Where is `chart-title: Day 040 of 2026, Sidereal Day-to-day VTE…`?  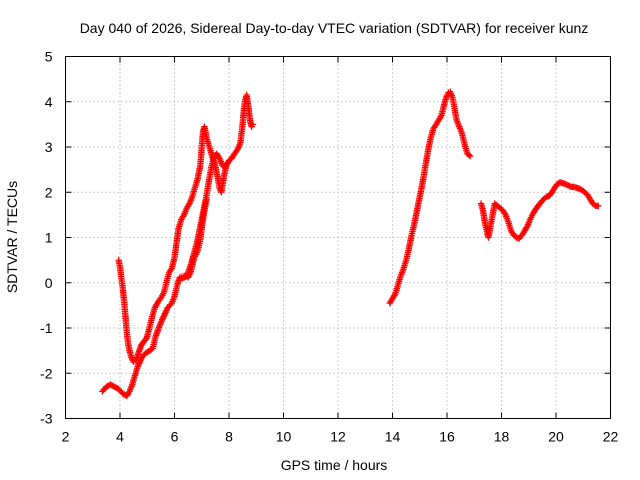
chart-title: Day 040 of 2026, Sidereal Day-to-day VTE… is located at coordinates (334, 28).